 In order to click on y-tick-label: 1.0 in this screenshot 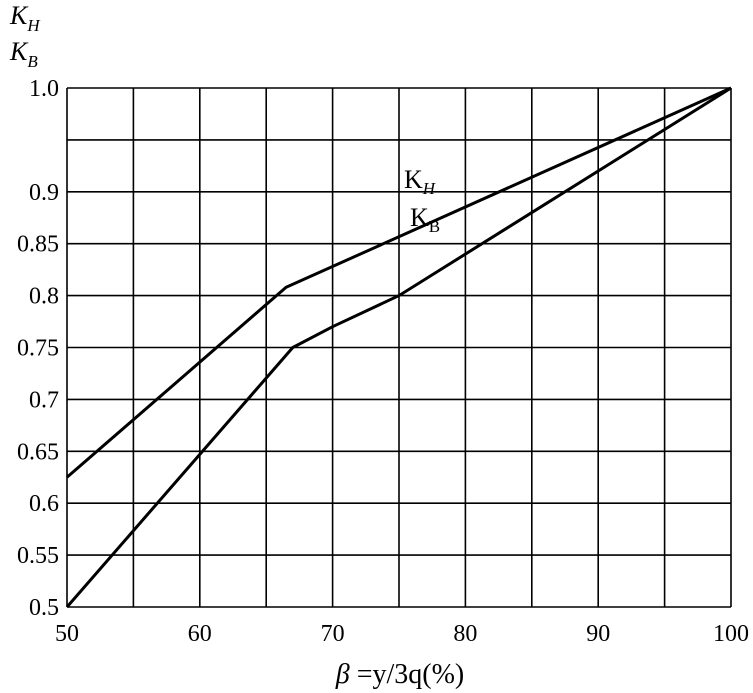, I will do `click(44, 89)`.